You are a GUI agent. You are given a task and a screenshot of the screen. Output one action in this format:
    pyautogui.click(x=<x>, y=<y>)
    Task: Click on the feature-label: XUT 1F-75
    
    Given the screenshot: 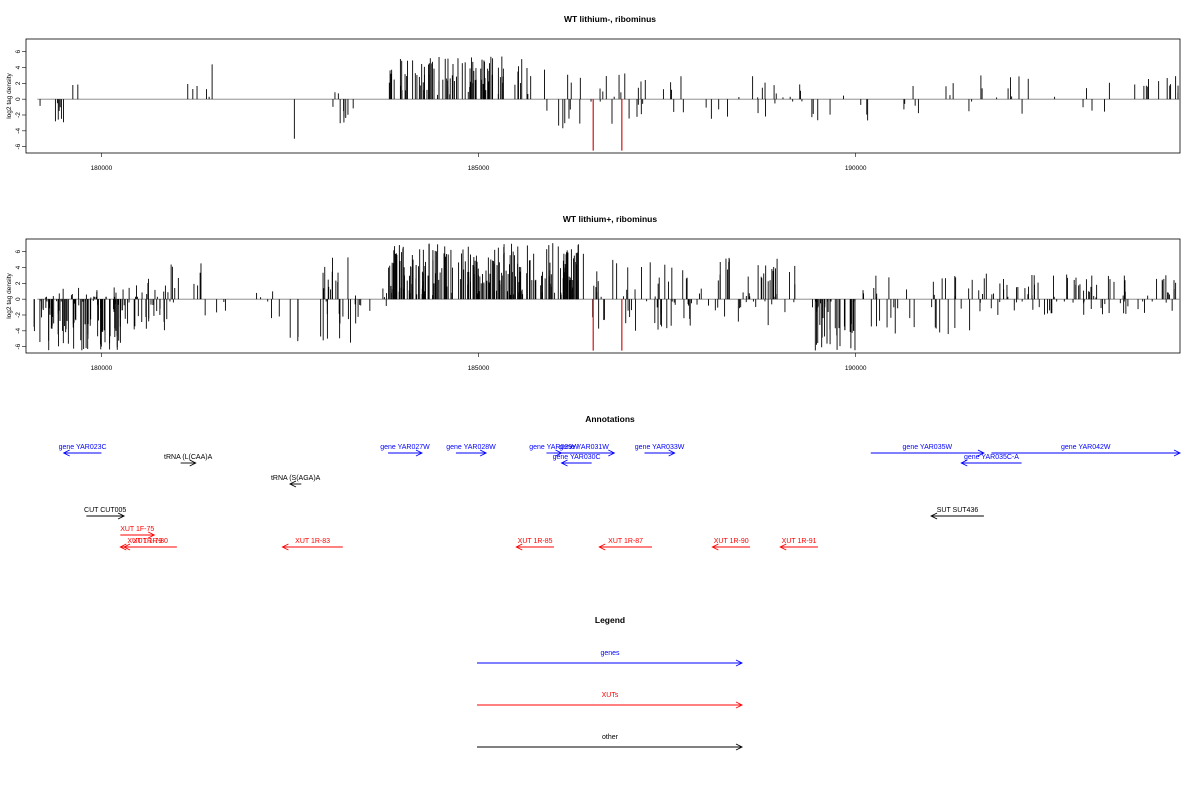 What is the action you would take?
    pyautogui.click(x=137, y=529)
    